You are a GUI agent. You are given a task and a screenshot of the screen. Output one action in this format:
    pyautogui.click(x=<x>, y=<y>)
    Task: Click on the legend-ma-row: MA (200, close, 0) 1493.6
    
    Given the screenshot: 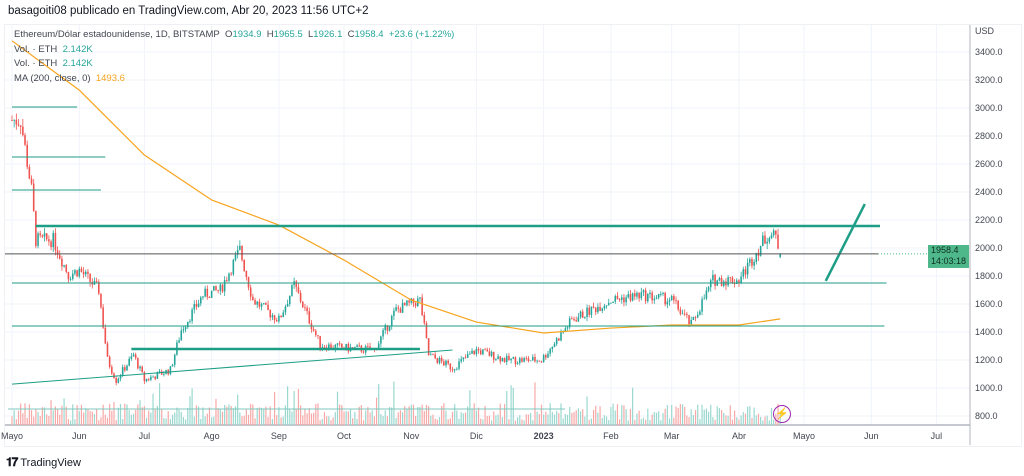 What is the action you would take?
    pyautogui.click(x=234, y=79)
    